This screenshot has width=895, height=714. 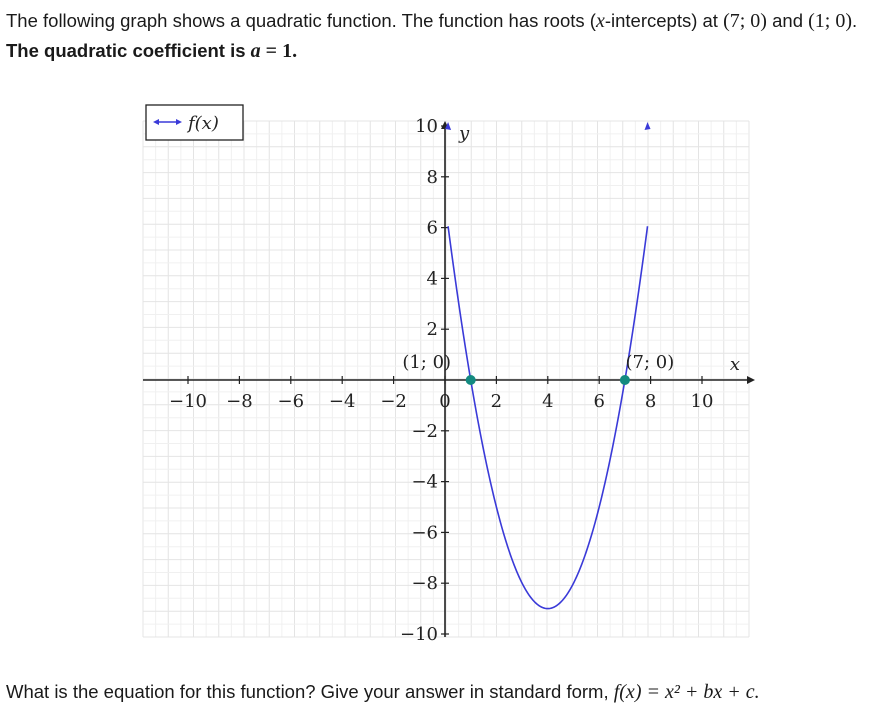 I want to click on x-tick-label: 6, so click(x=598, y=401).